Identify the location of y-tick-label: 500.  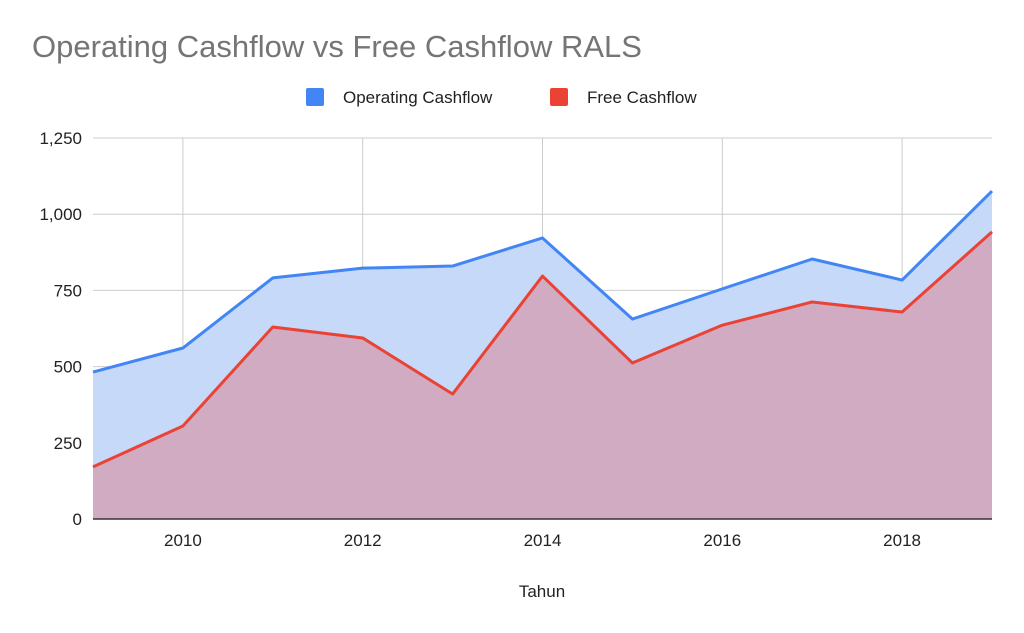
(68, 367).